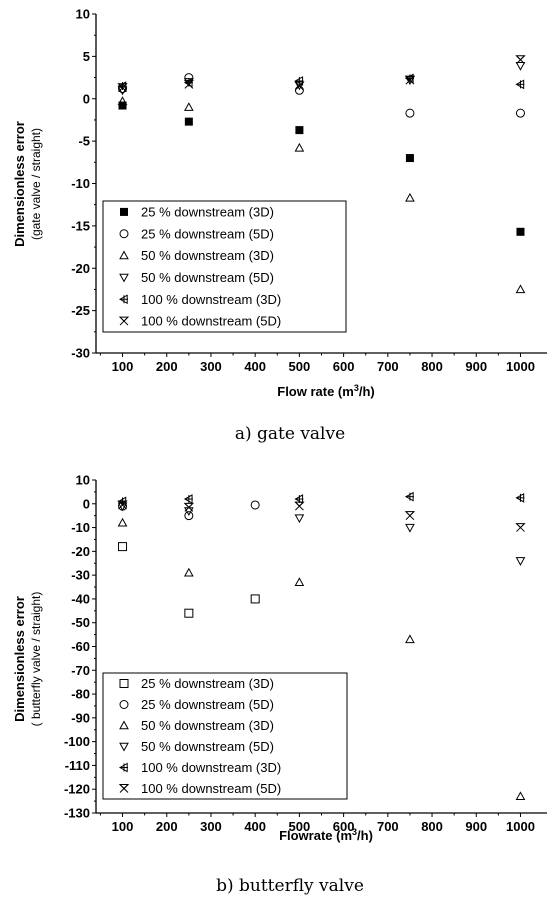 The height and width of the screenshot is (903, 550). I want to click on butterfly-valve-caption: b) butterfly valve, so click(290, 886).